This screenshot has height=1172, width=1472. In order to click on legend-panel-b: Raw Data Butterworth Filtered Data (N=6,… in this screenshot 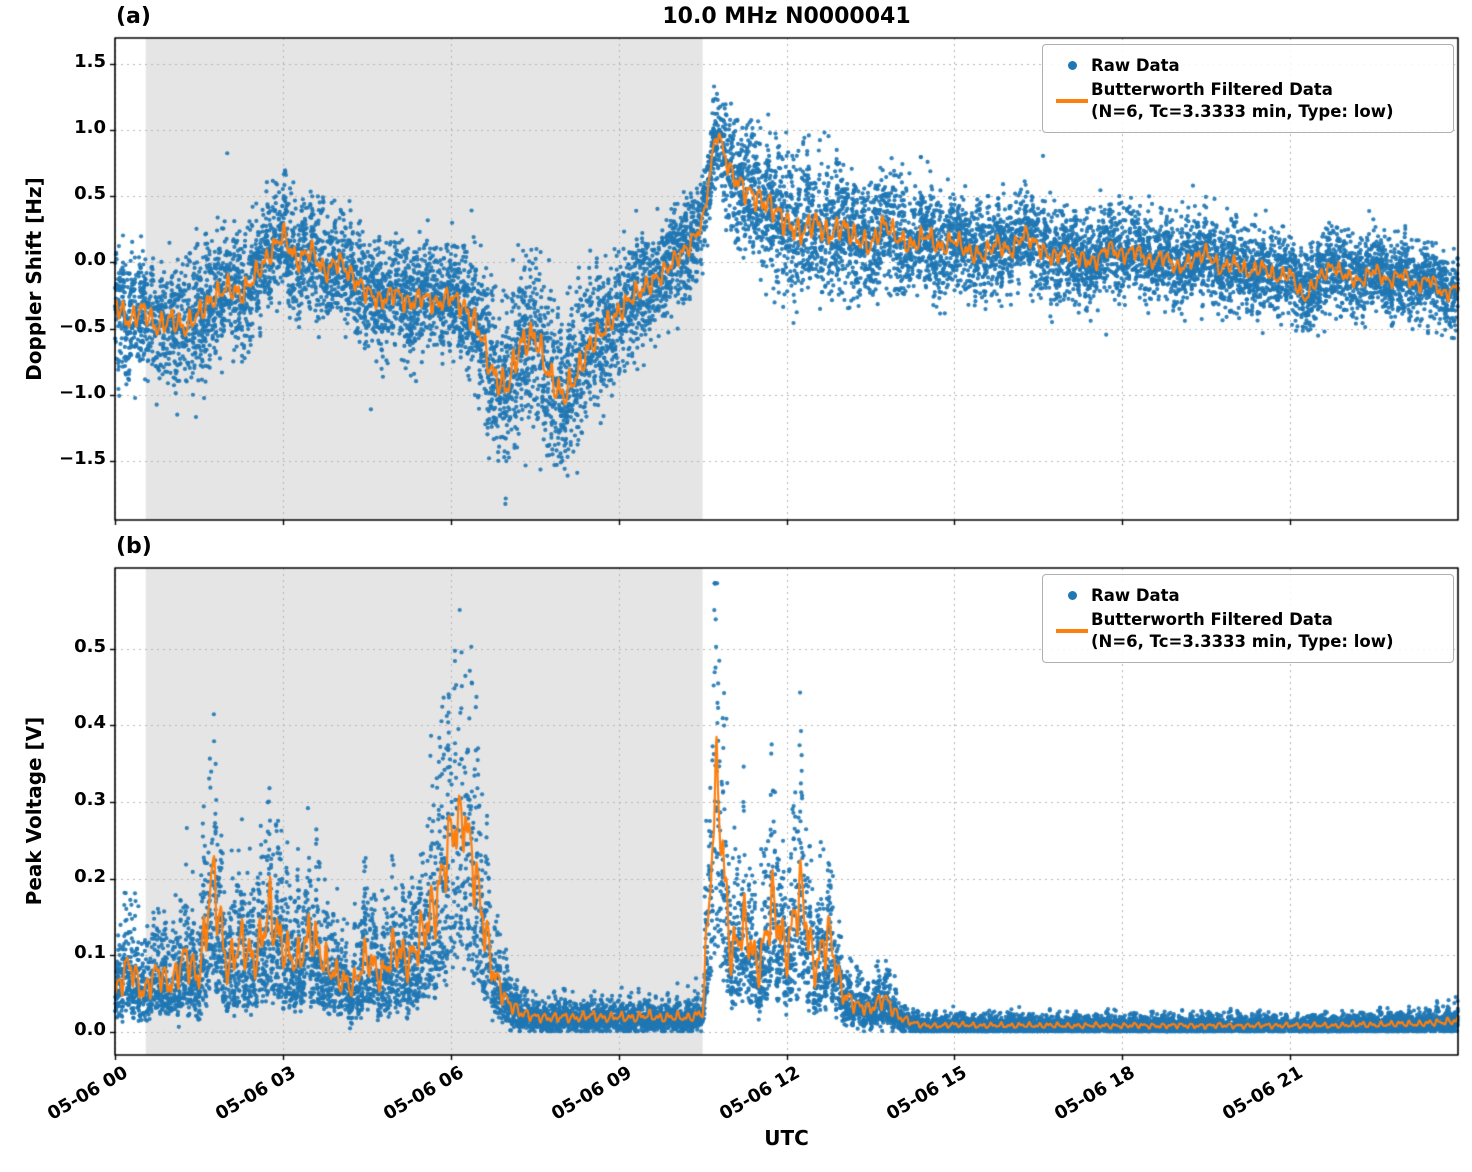, I will do `click(1248, 619)`.